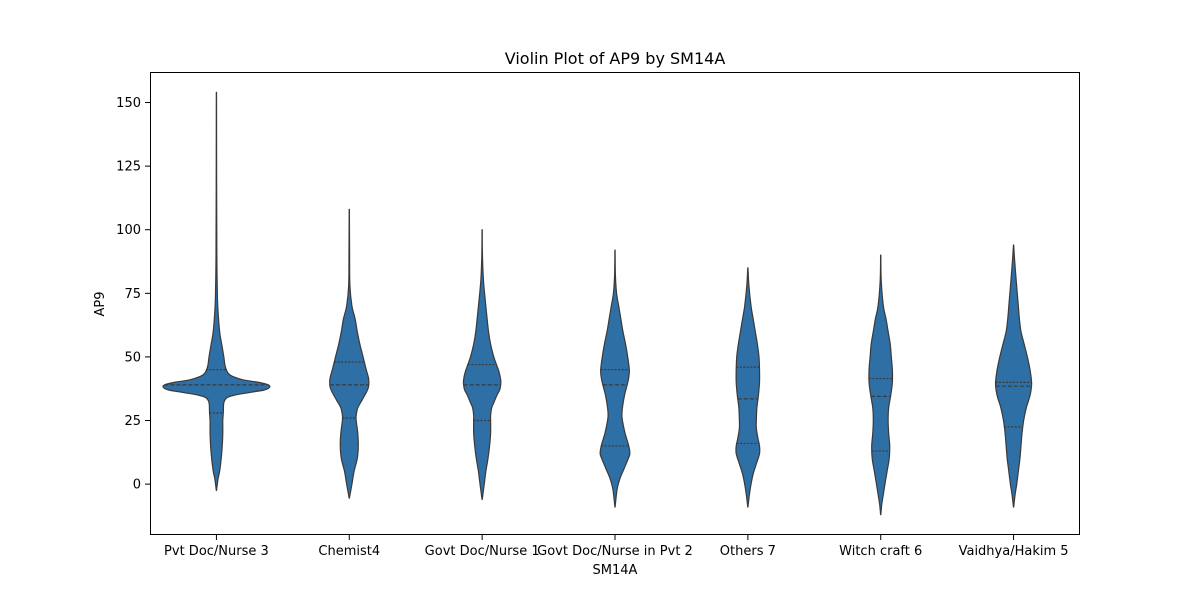  I want to click on y-tick-label: 75, so click(132, 294).